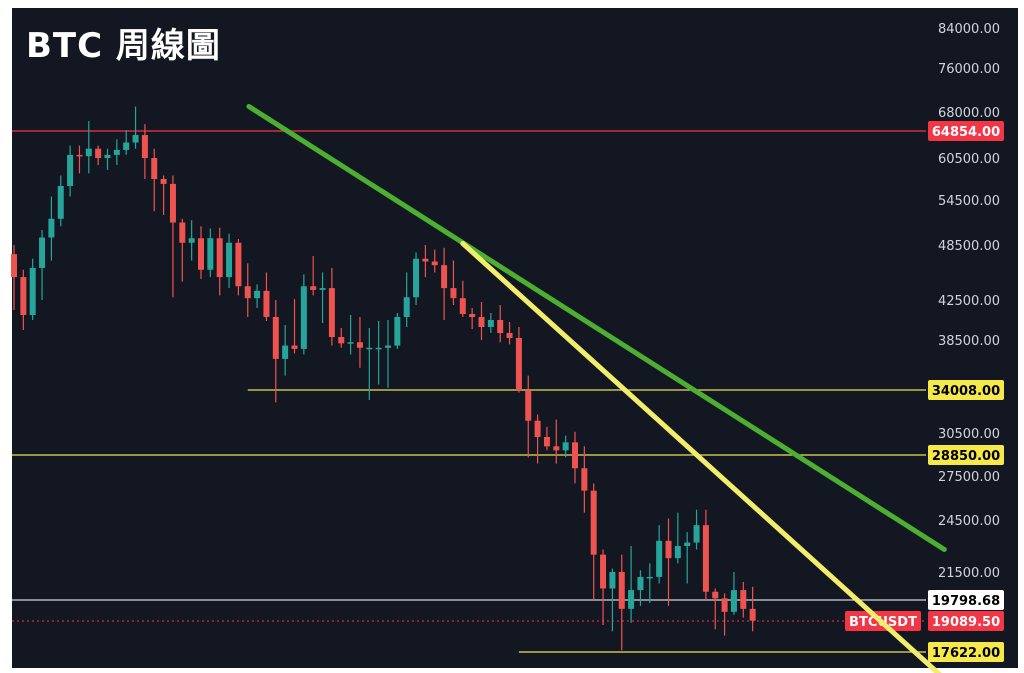  What do you see at coordinates (969, 301) in the screenshot?
I see `price-axis-tick: 42500.00` at bounding box center [969, 301].